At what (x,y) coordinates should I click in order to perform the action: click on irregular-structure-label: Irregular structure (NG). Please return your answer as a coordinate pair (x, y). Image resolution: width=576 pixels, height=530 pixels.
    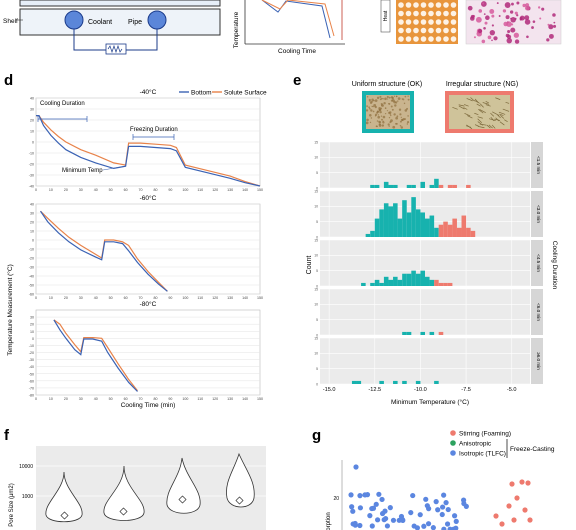
    Looking at the image, I should click on (482, 84).